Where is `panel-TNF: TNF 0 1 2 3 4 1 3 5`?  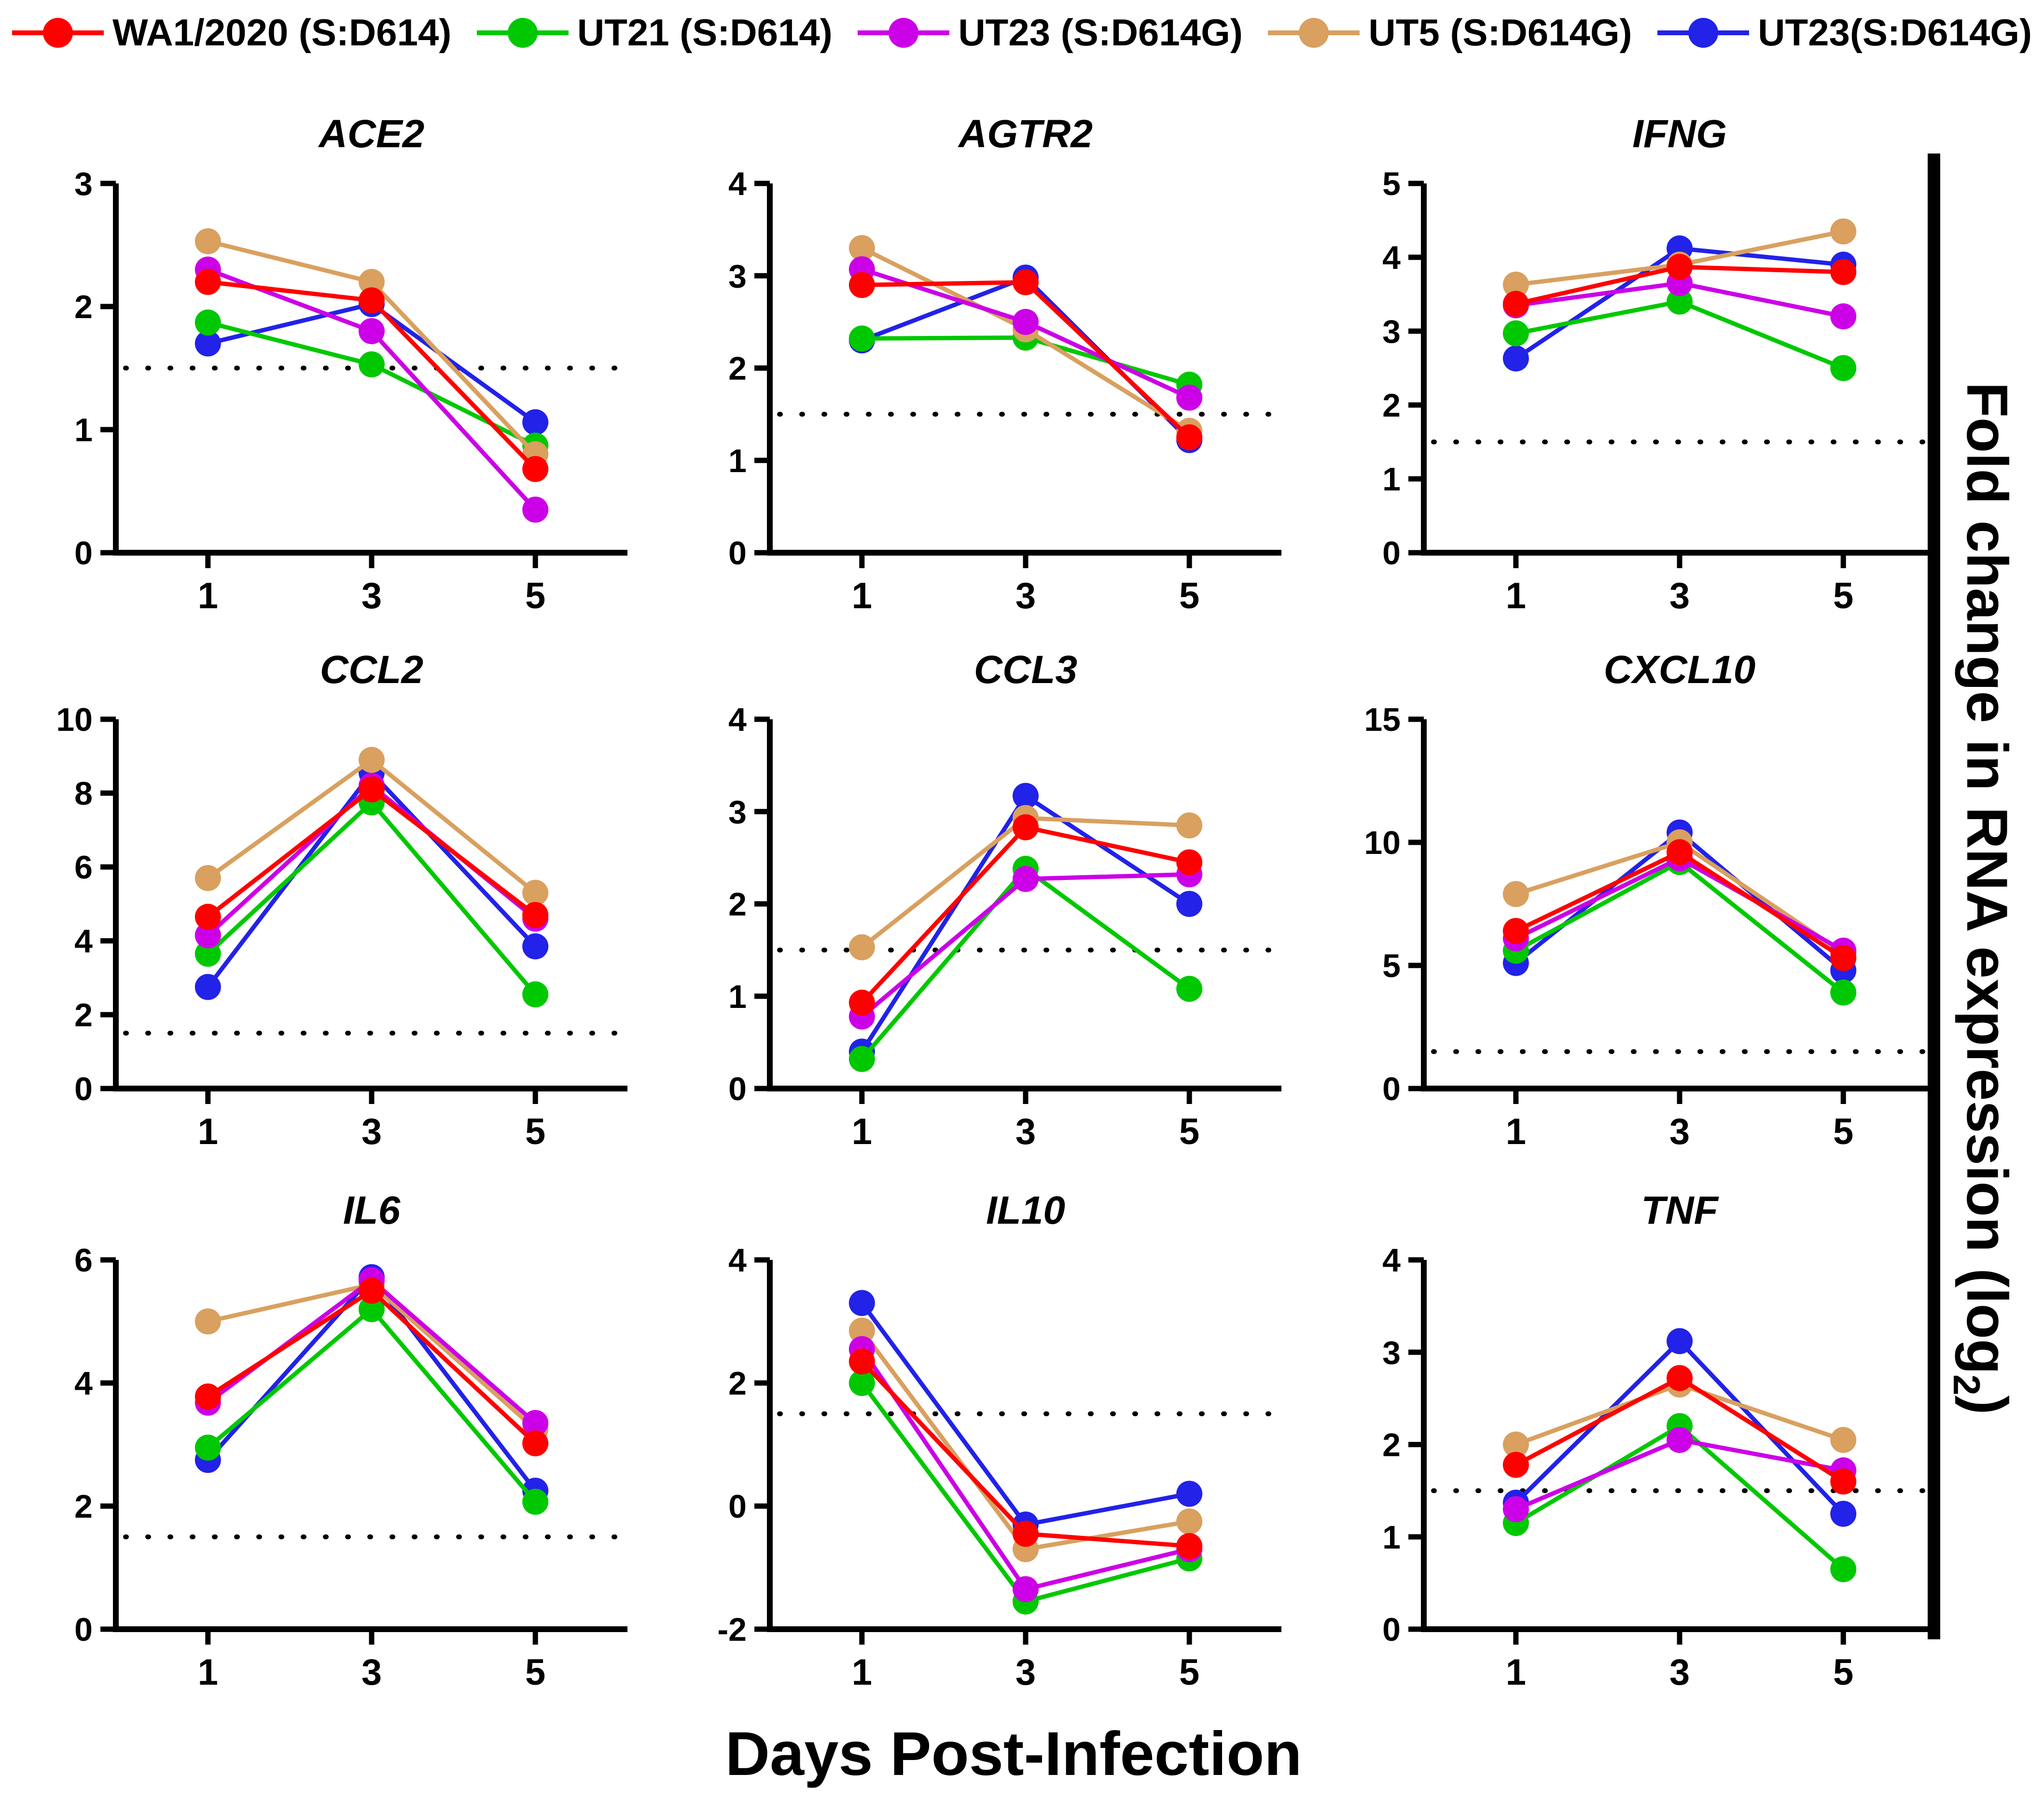
panel-TNF: TNF 0 1 2 3 4 1 3 5 is located at coordinates (1658, 1441).